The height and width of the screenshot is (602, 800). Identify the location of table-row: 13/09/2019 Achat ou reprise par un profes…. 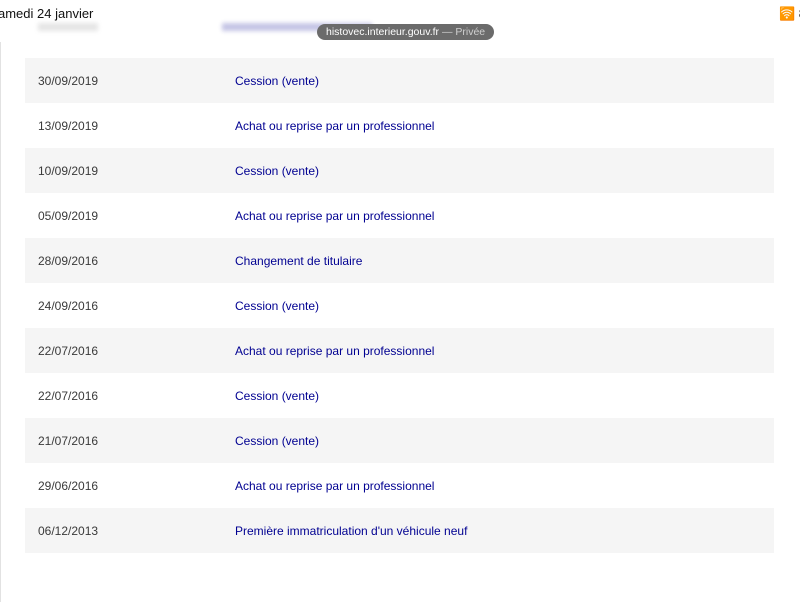
(399, 125).